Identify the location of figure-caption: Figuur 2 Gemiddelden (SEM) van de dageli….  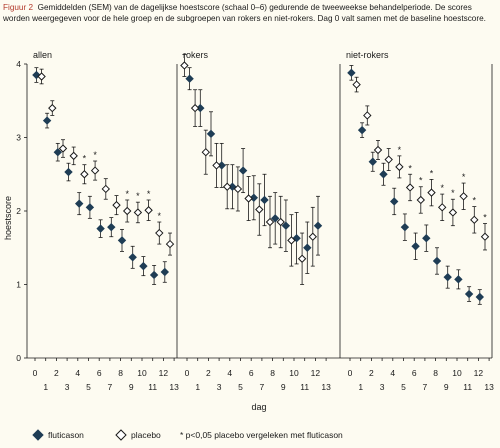
(250, 13).